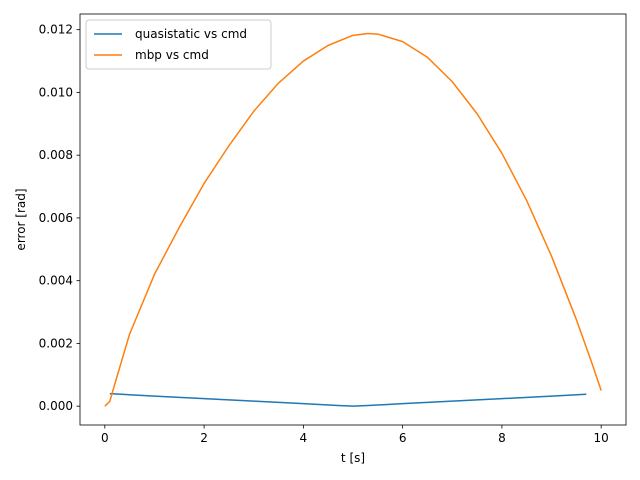 The image size is (640, 480). I want to click on y-tick-label-4: 0.008, so click(56, 155).